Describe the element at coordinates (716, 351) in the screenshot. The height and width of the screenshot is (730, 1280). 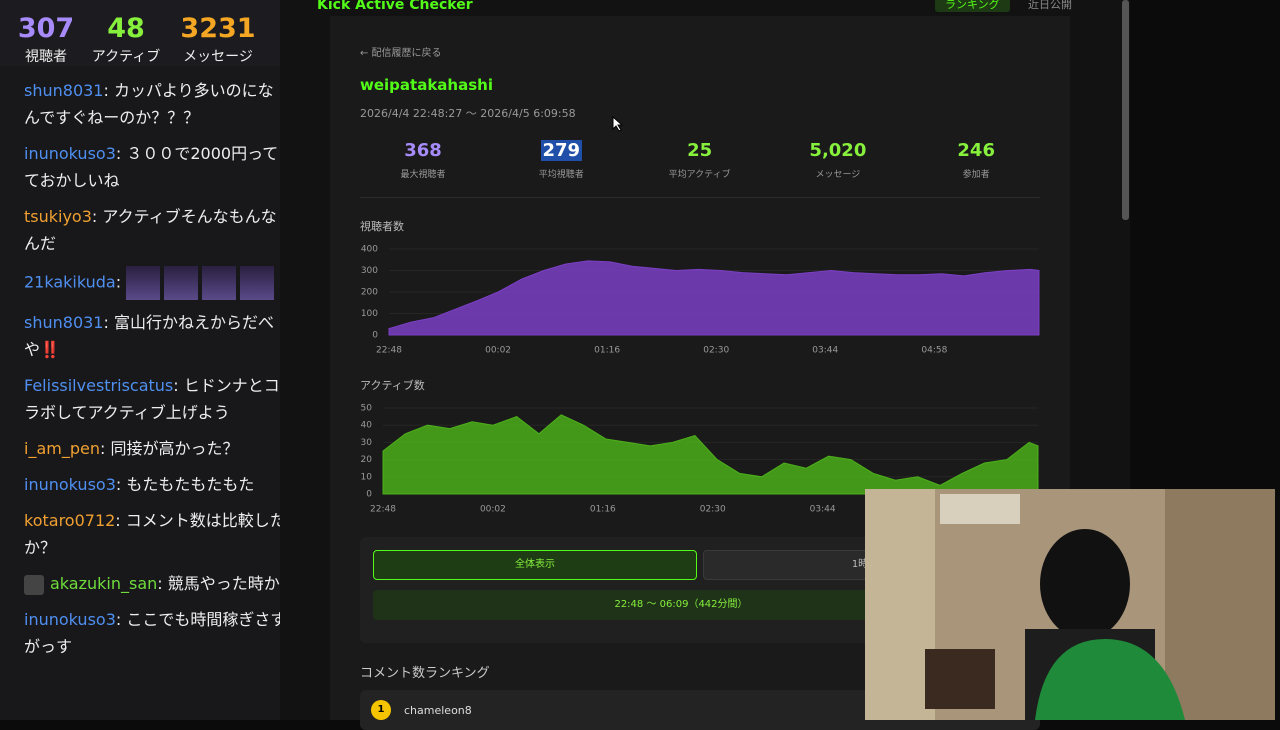
I see `x-tick-label: 02:30` at that location.